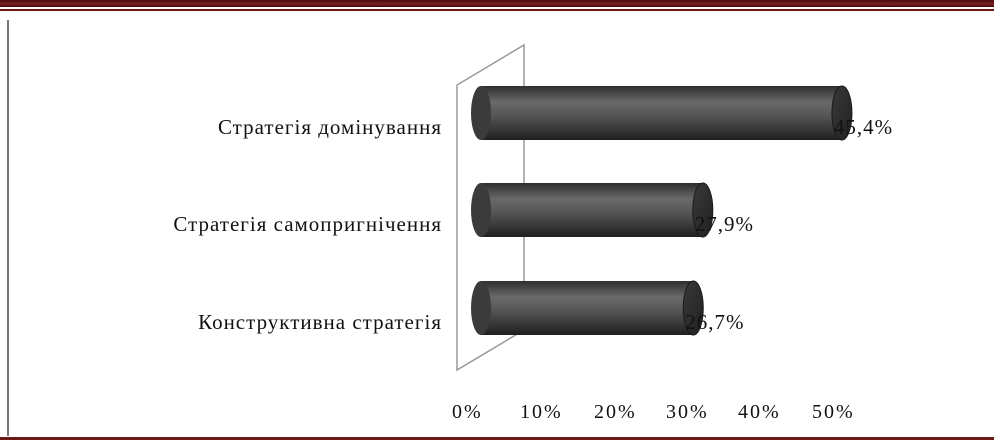  I want to click on page-footer-rule, so click(497, 438).